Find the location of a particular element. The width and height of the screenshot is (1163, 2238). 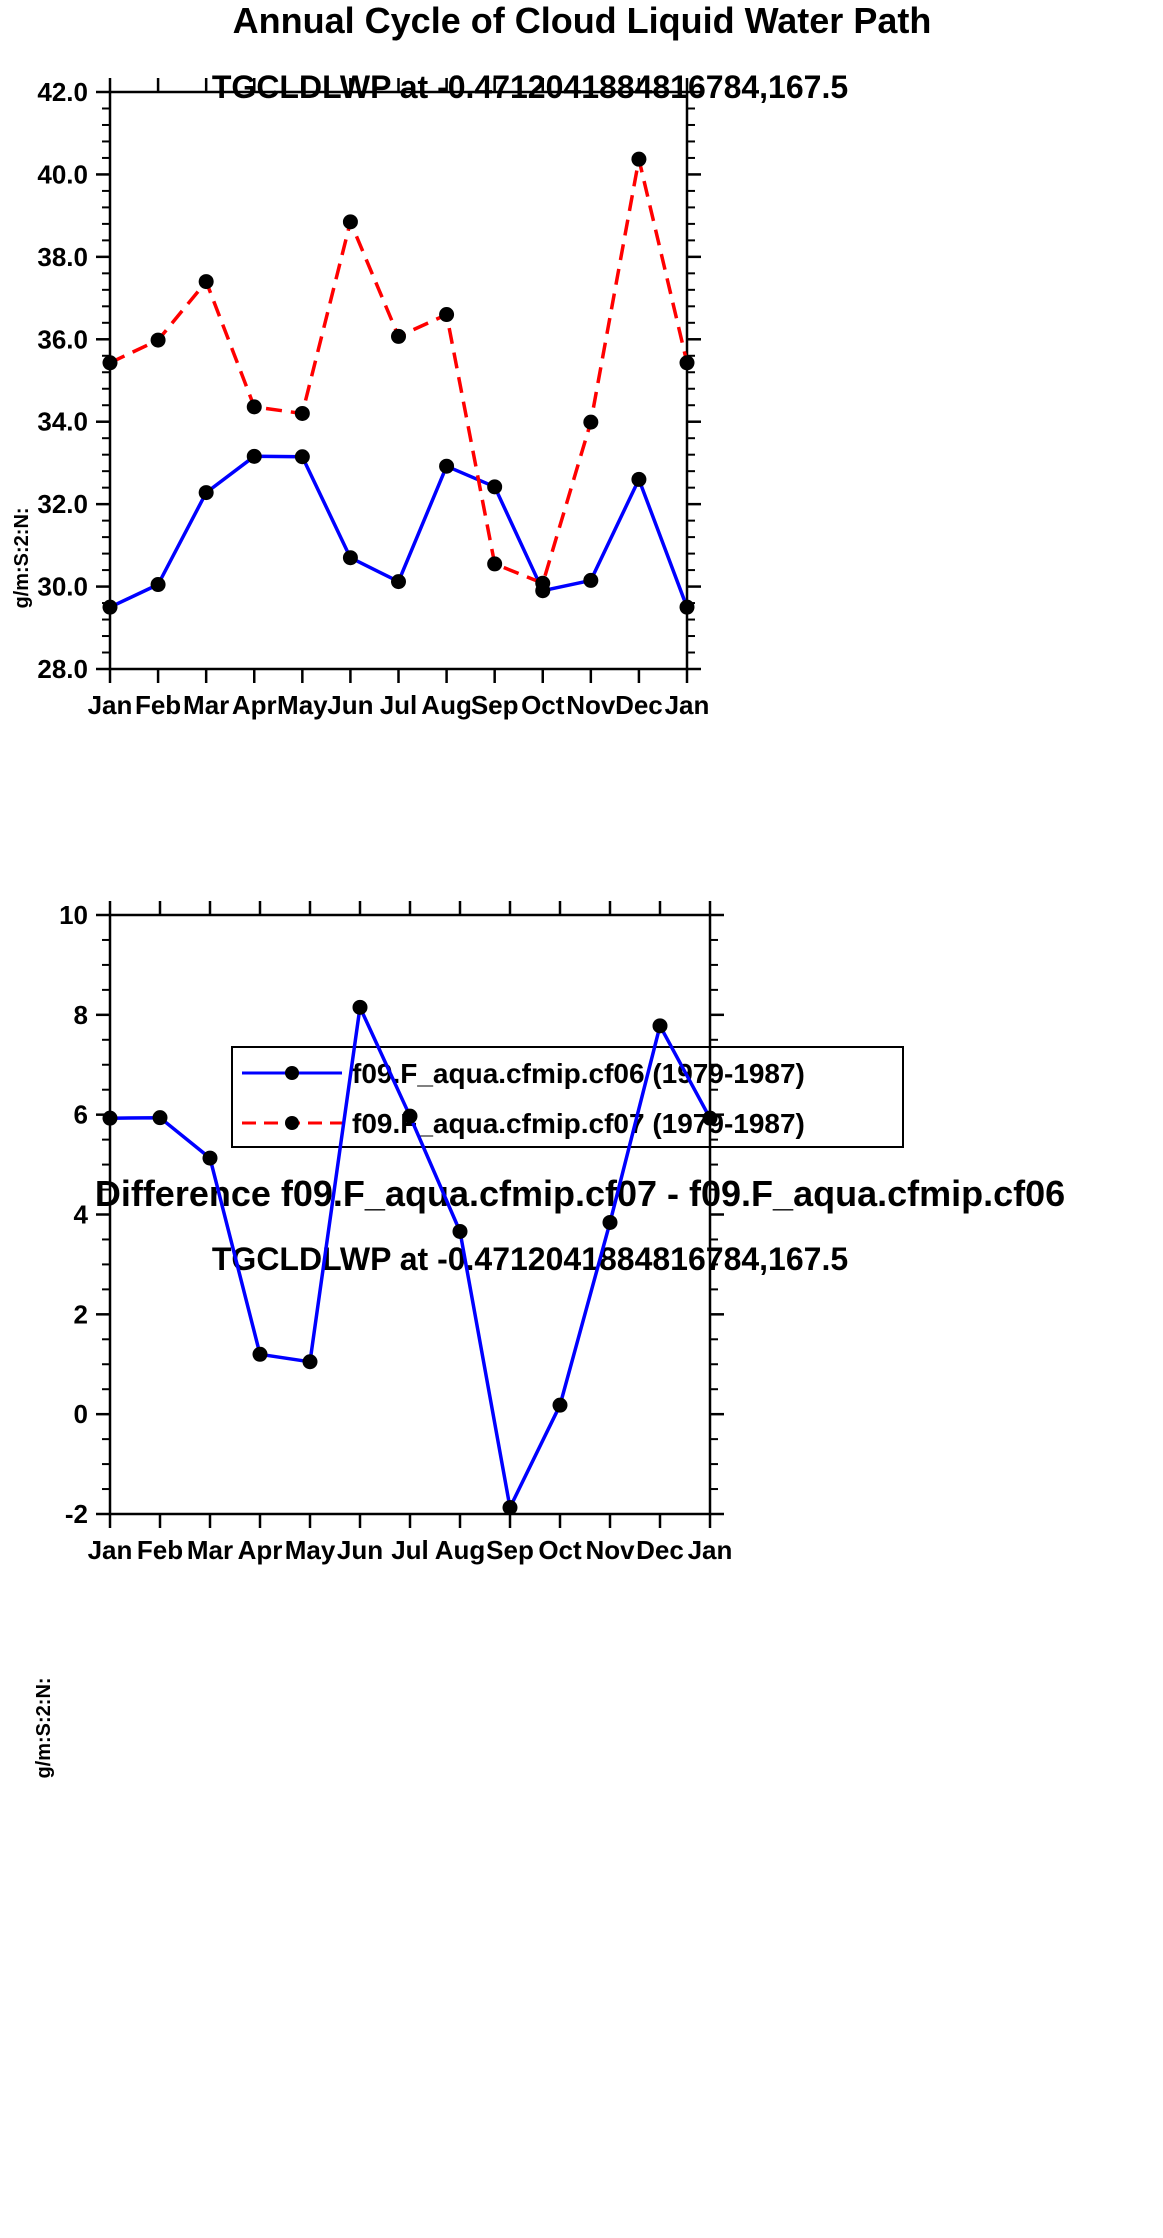

chart1-xtick-label: Feb is located at coordinates (158, 705).